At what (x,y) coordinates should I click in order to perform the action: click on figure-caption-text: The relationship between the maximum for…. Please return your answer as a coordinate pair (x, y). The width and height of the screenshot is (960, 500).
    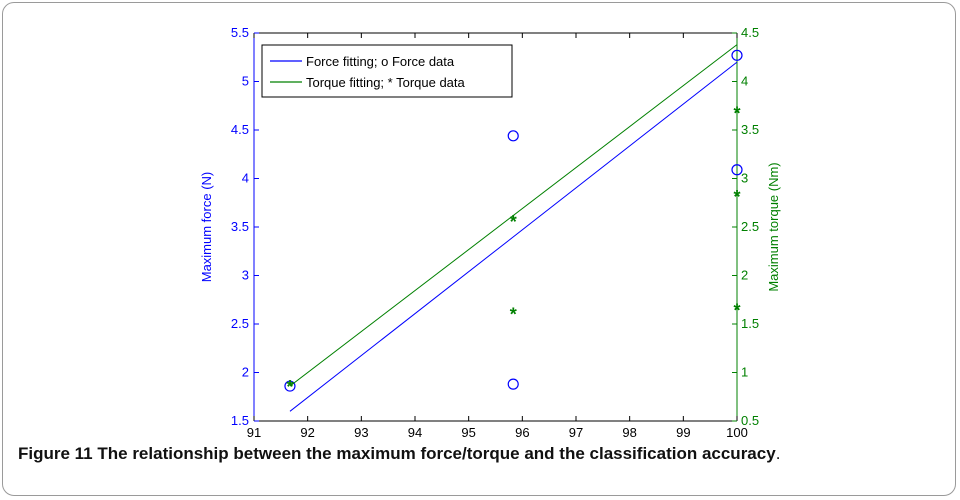
    Looking at the image, I should click on (436, 453).